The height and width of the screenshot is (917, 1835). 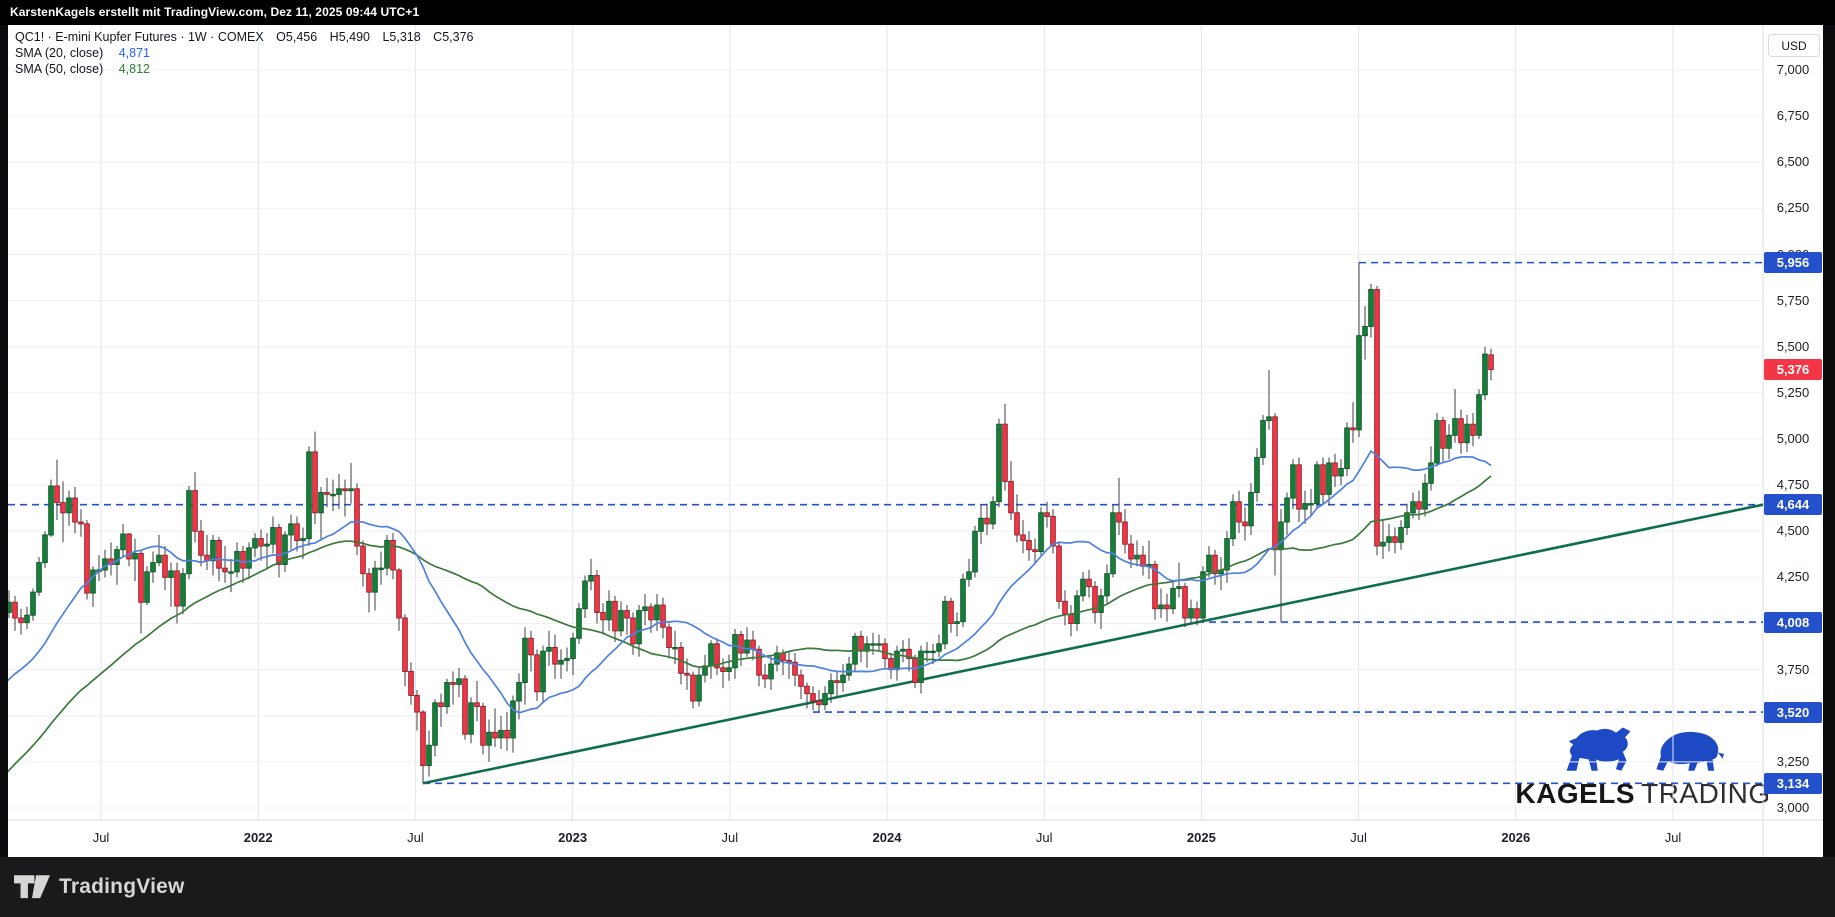 I want to click on sma50-value: 4,812, so click(x=134, y=69).